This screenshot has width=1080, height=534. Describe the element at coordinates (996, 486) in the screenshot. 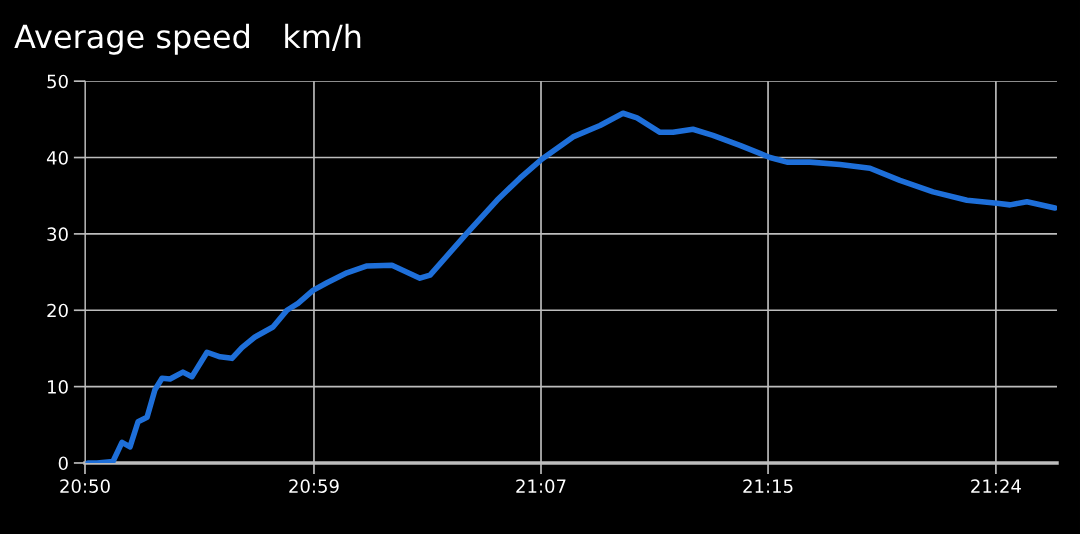

I see `x-tick-label: 21:24` at that location.